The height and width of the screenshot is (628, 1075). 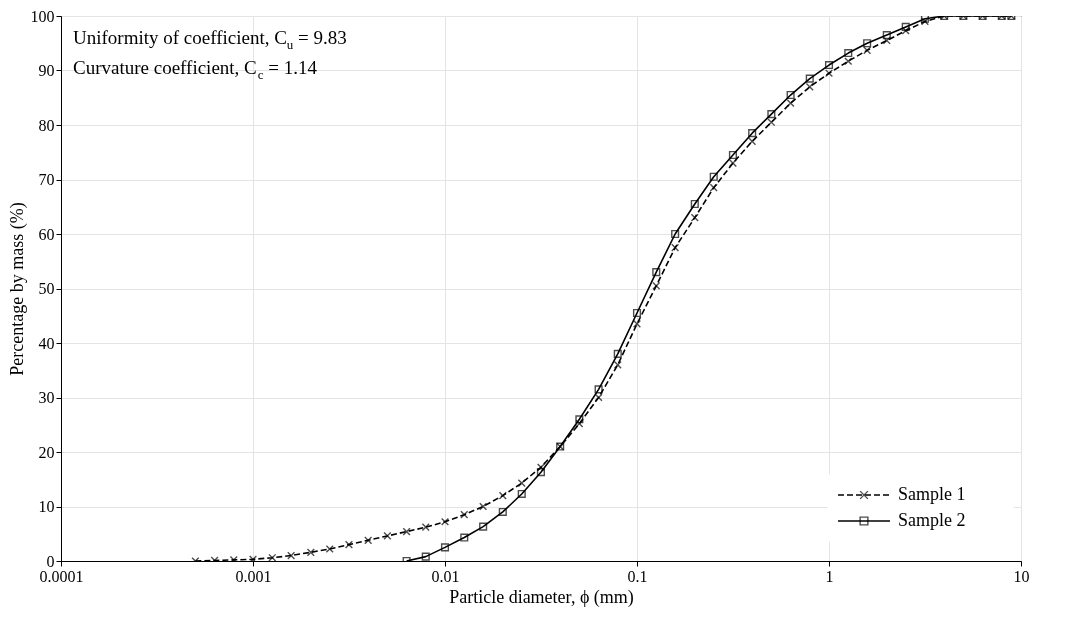 What do you see at coordinates (46, 70) in the screenshot?
I see `y-tick-label: 90` at bounding box center [46, 70].